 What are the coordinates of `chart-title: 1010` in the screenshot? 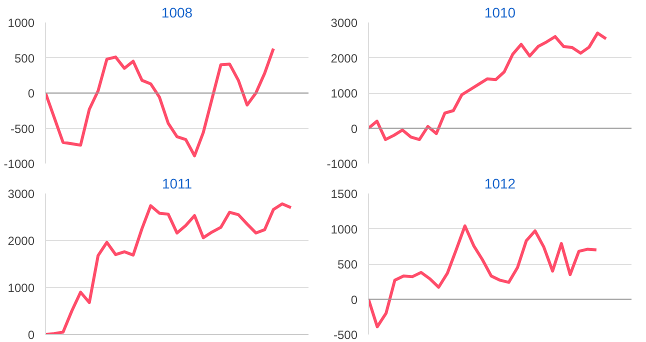 It's located at (500, 12).